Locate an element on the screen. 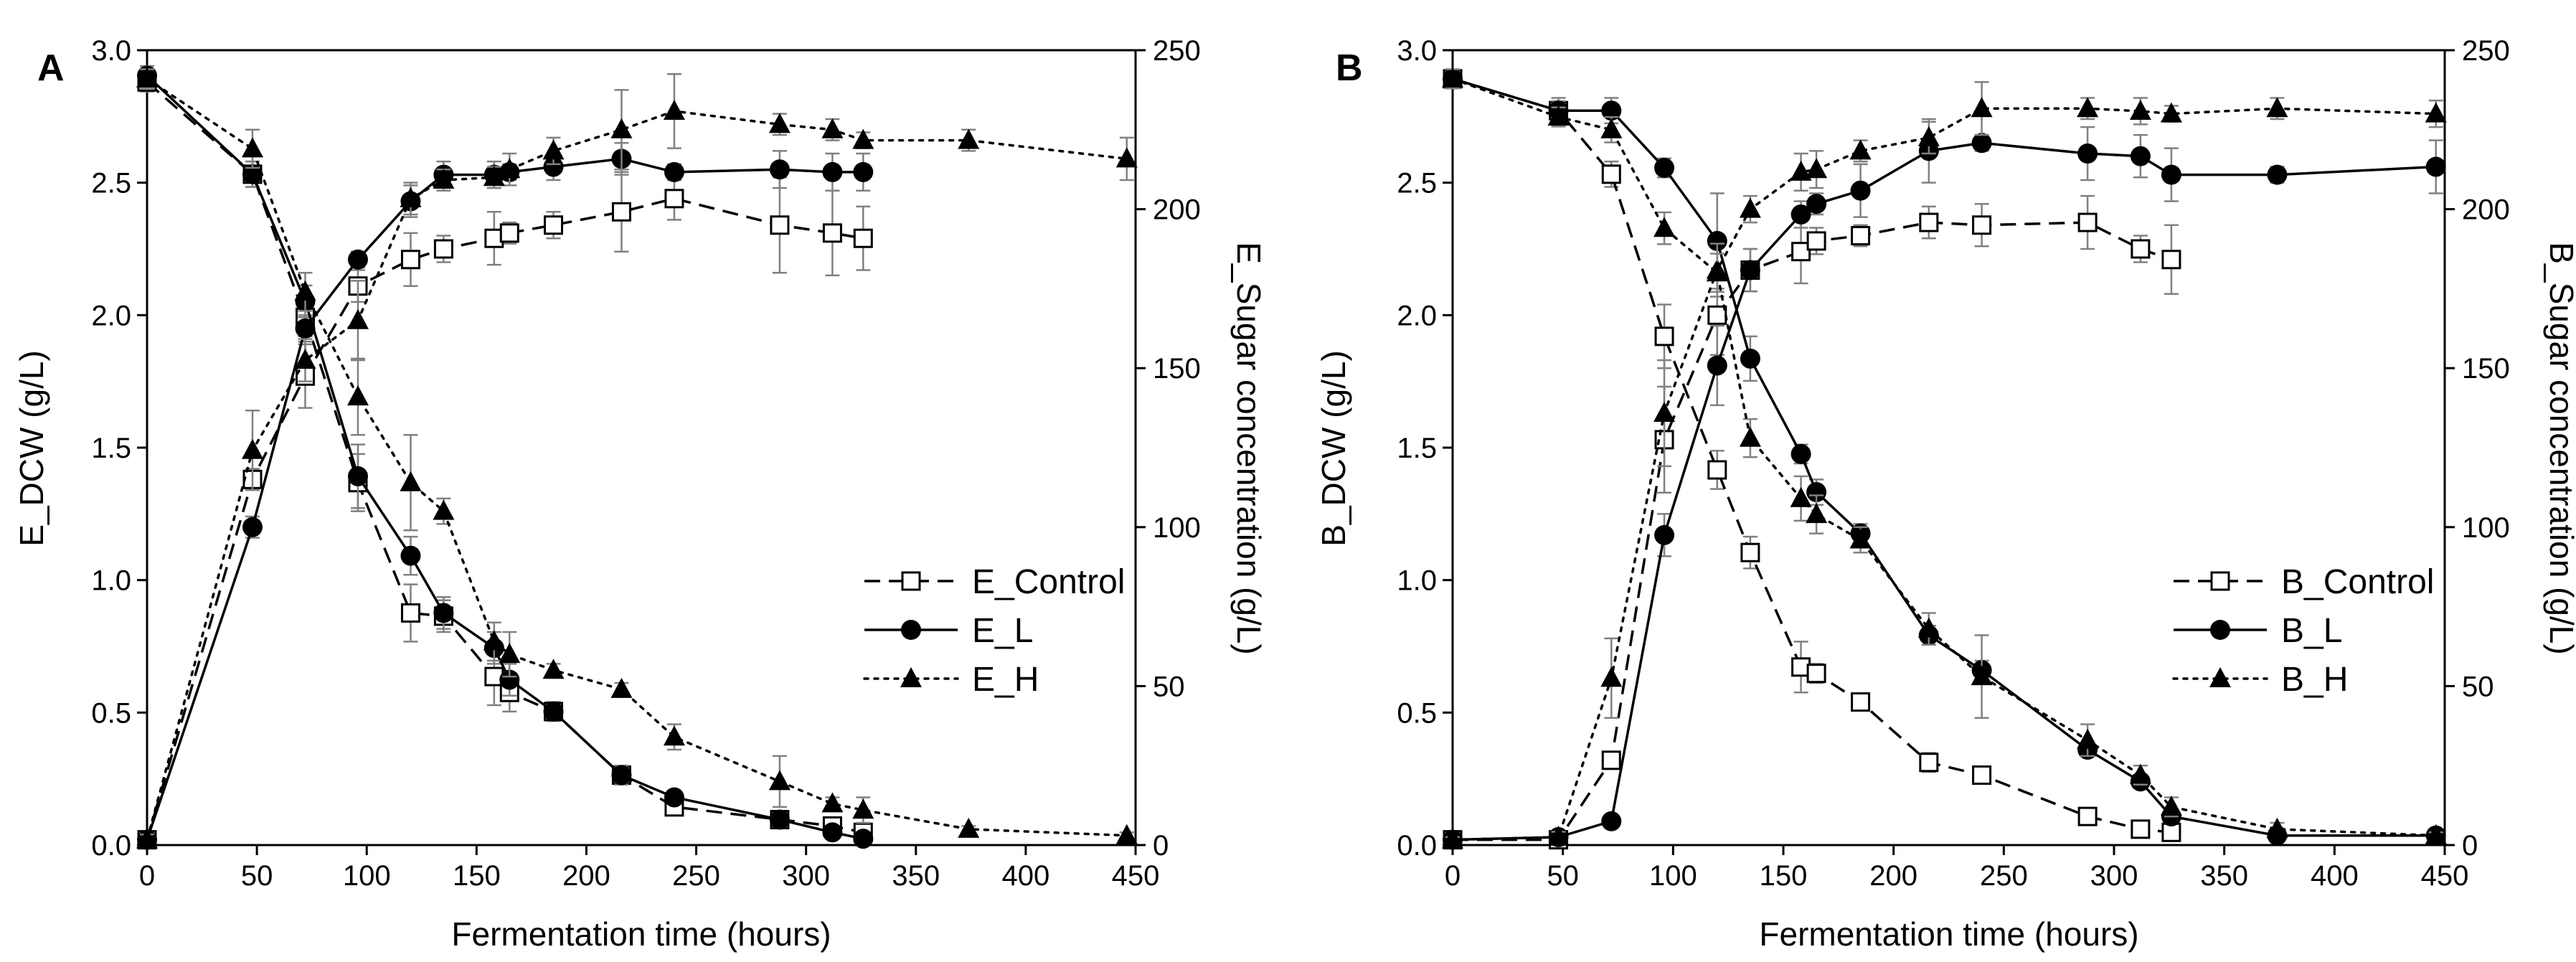  x-tick-label: 100 is located at coordinates (367, 876).